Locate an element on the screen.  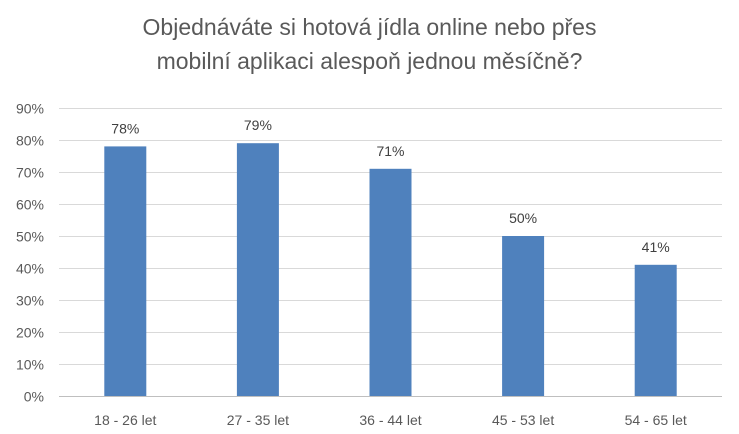
y-axis-ticks: 0% 10% 20% 30% 40% 50% 60% 70% 80% 90% is located at coordinates (30, 253).